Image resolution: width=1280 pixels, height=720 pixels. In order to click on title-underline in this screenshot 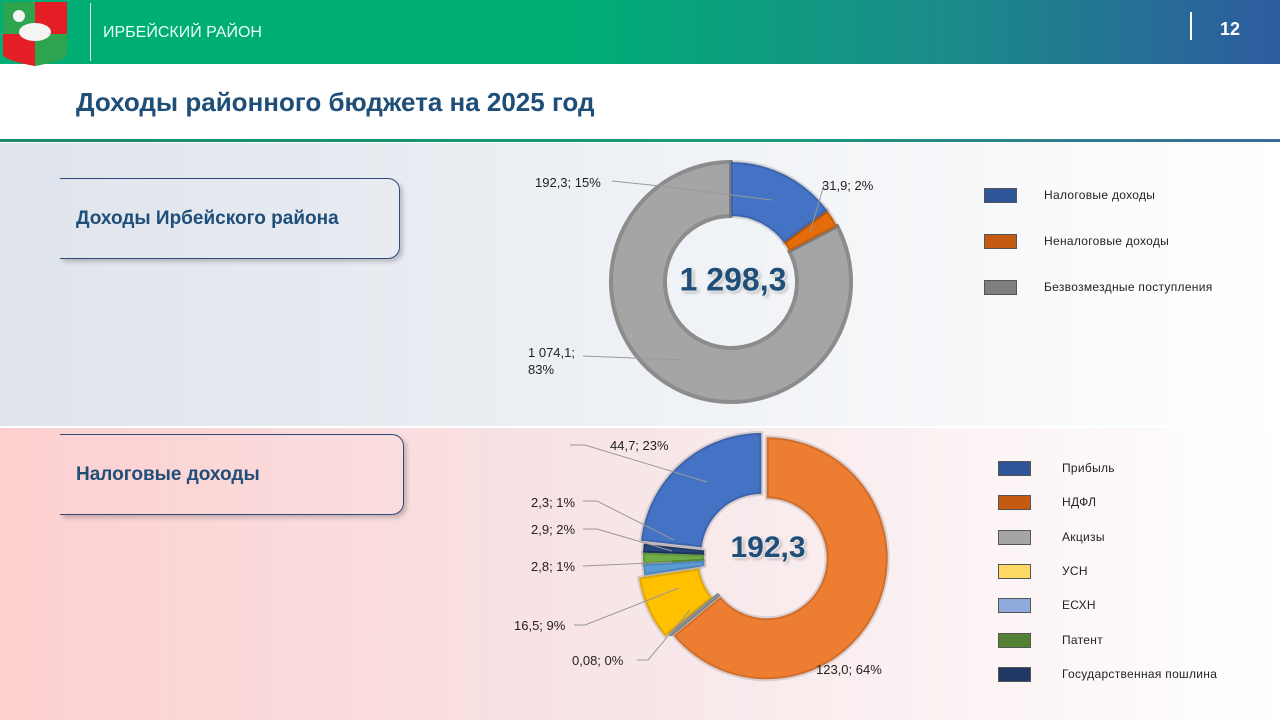, I will do `click(640, 140)`.